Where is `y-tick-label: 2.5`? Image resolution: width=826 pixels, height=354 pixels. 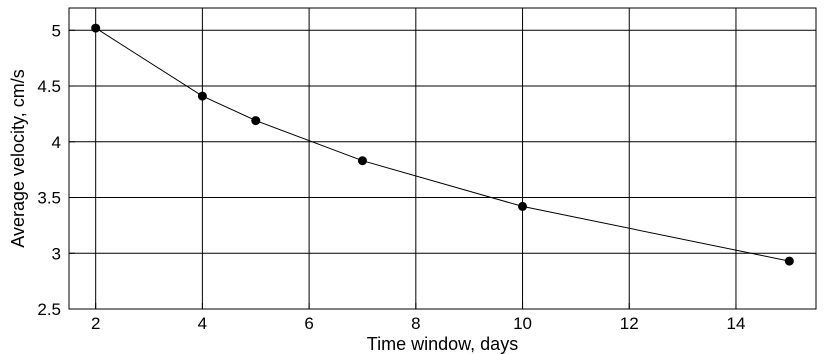 y-tick-label: 2.5 is located at coordinates (49, 309).